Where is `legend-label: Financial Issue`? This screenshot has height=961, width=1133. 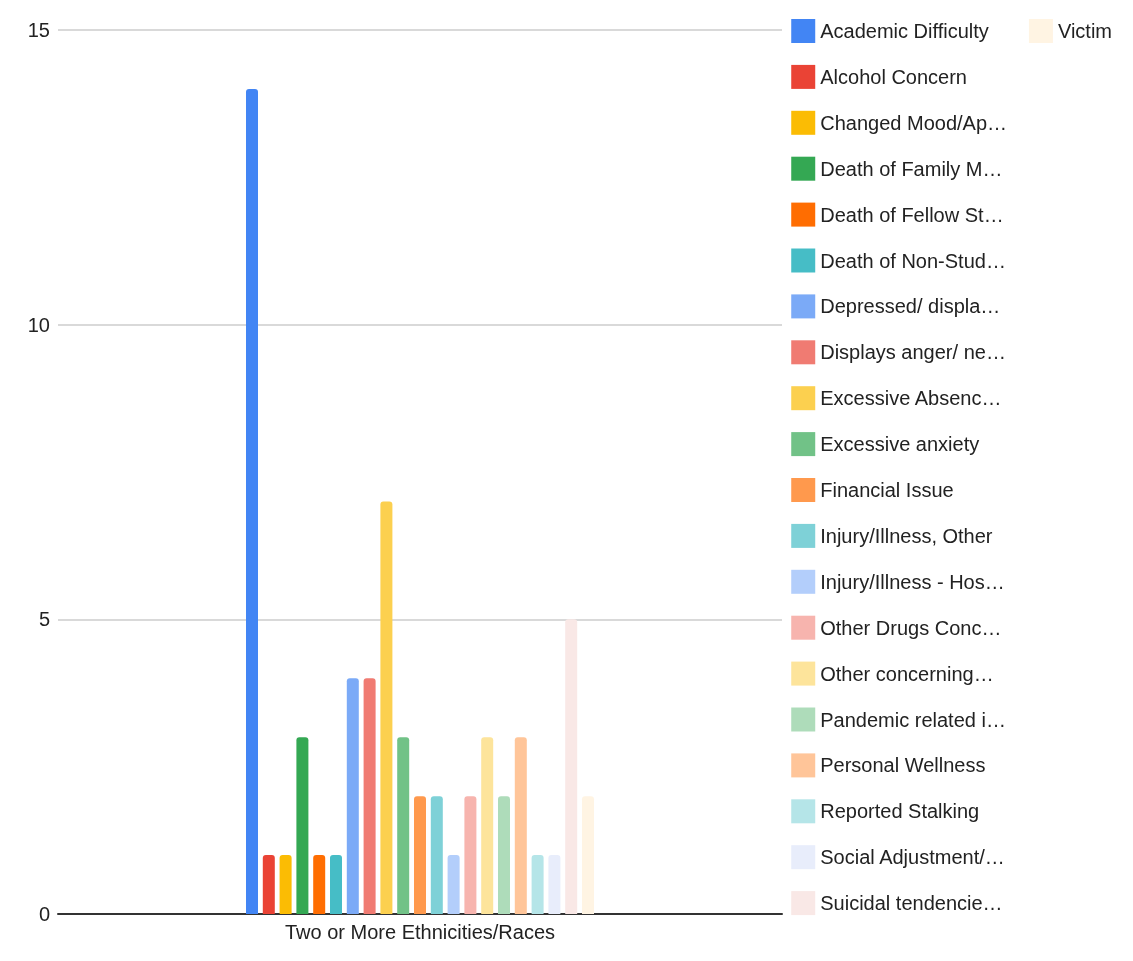 legend-label: Financial Issue is located at coordinates (887, 490).